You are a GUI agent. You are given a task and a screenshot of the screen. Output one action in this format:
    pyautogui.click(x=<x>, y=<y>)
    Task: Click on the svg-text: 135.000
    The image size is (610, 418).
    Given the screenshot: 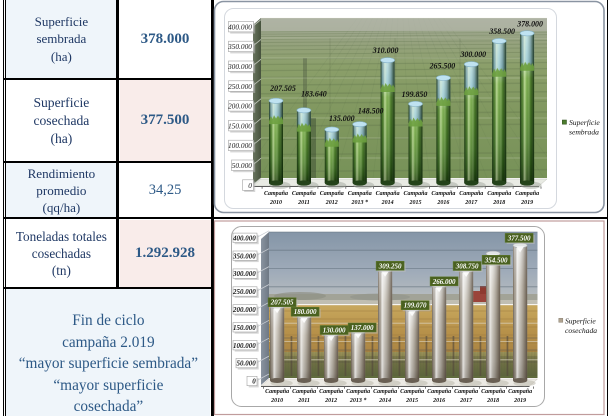 What is the action you would take?
    pyautogui.click(x=342, y=118)
    